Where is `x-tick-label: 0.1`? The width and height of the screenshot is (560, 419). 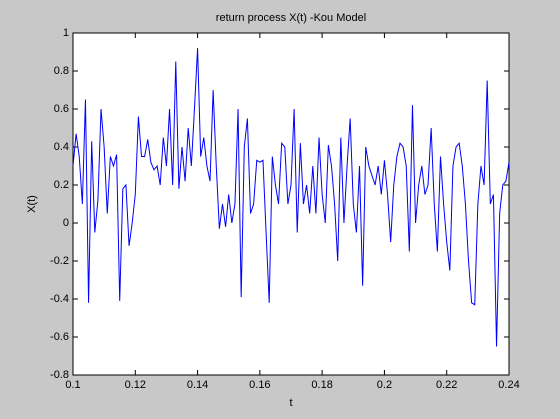 x-tick-label: 0.1 is located at coordinates (72, 385).